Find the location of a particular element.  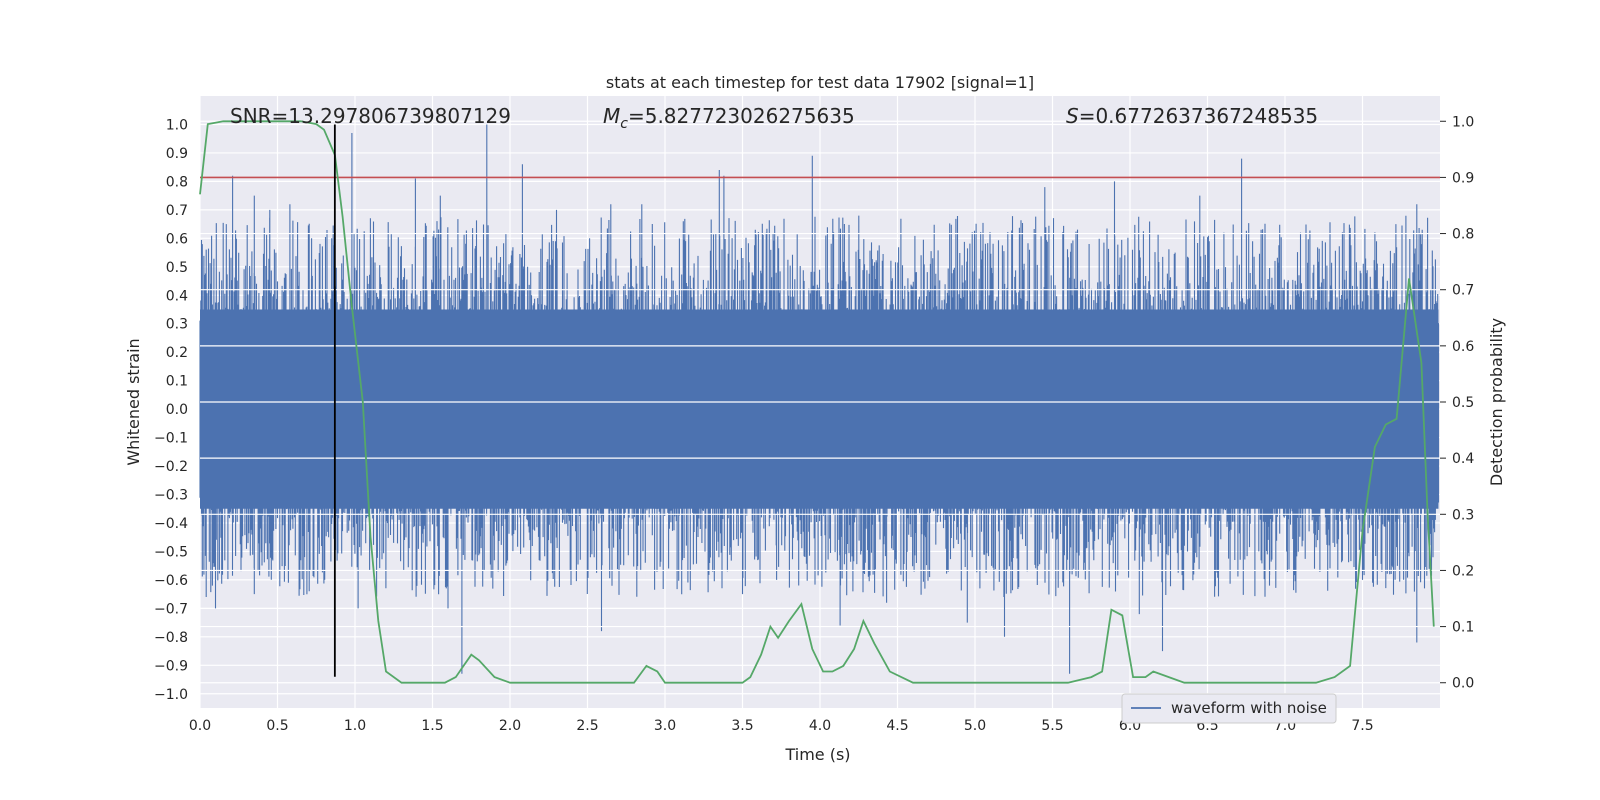

y-tick-label: 0.6 is located at coordinates (177, 239).